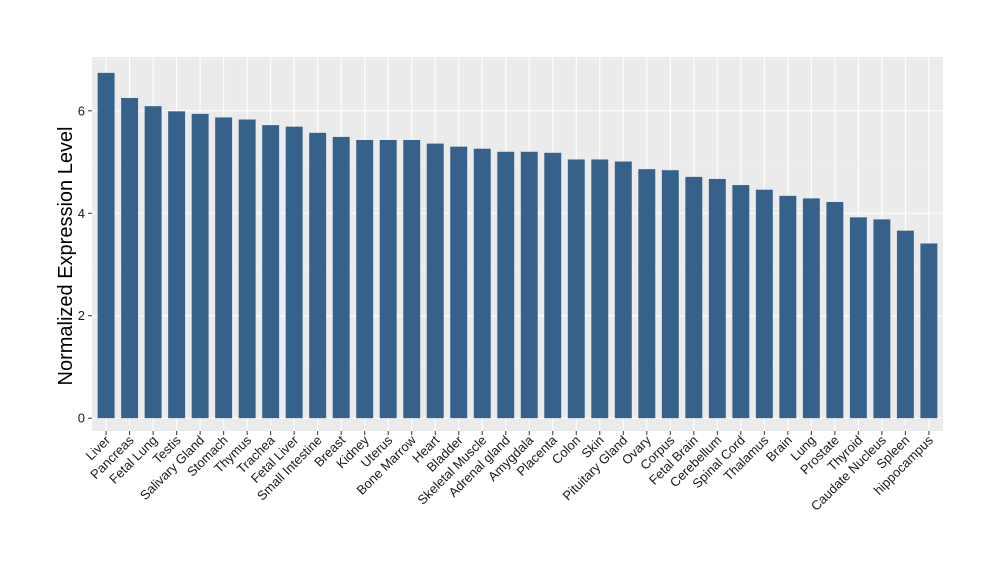 Image resolution: width=1000 pixels, height=580 pixels. Describe the element at coordinates (81, 315) in the screenshot. I see `y-tick-label: 2` at that location.